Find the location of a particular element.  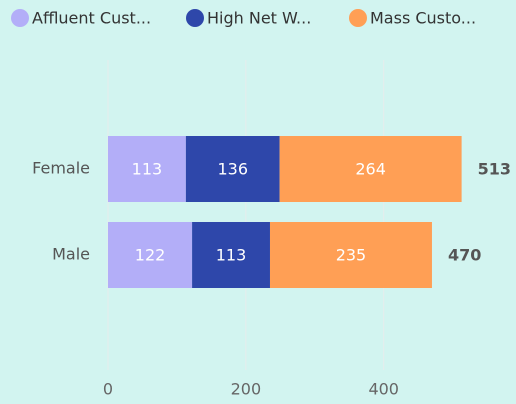

total-label: 470 is located at coordinates (464, 255).